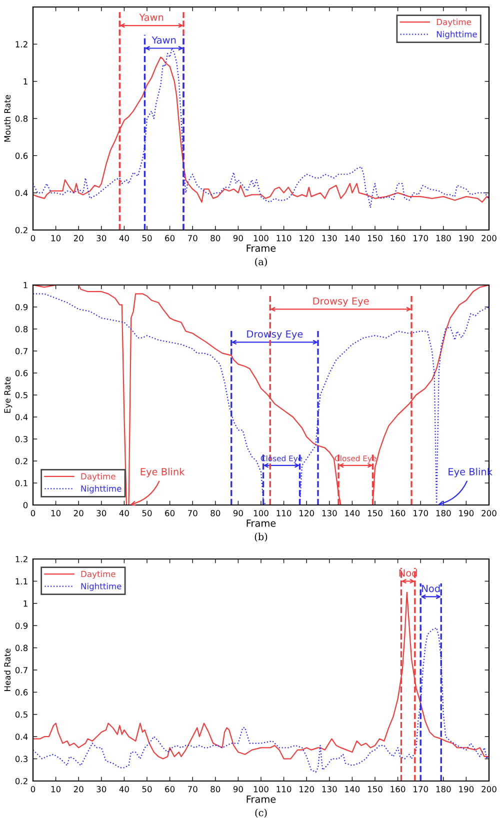 This screenshot has height=818, width=503. Describe the element at coordinates (21, 193) in the screenshot. I see `y-tick-label: 0.4` at that location.